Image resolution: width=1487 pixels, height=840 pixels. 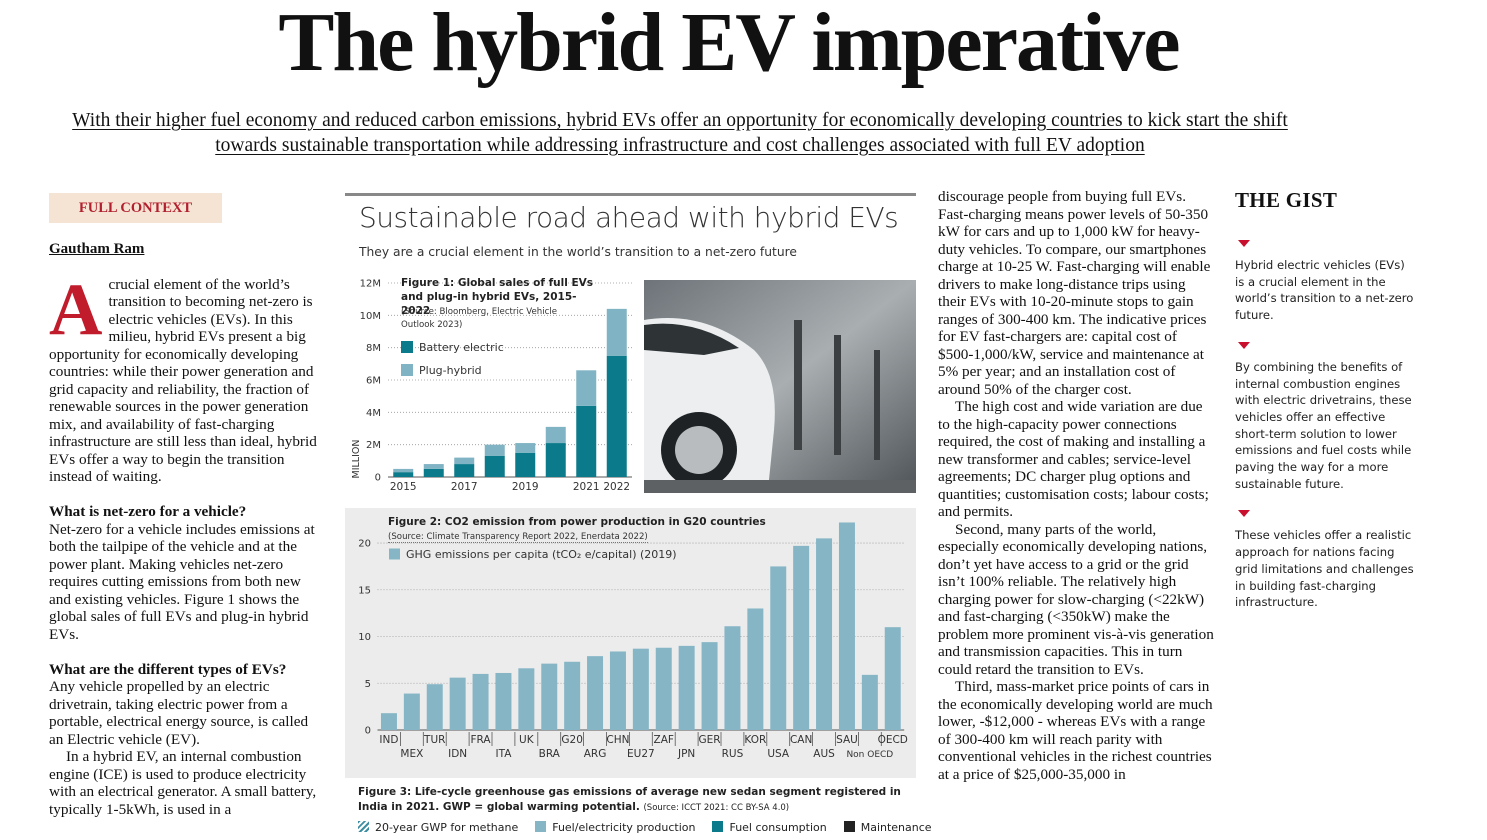 I want to click on x-tick-label: GER, so click(x=710, y=740).